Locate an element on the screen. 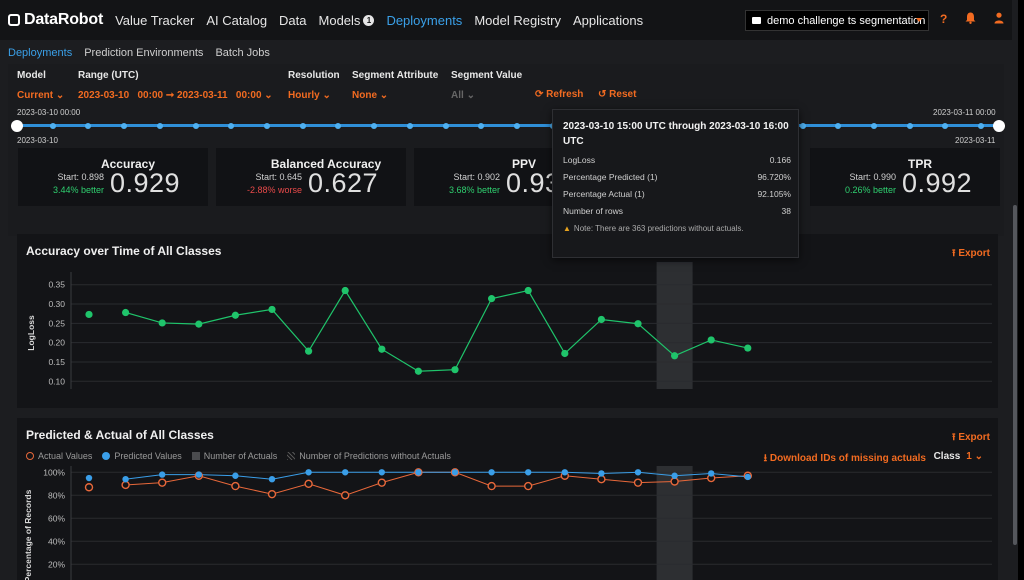  class-selector: Class 1 ⌄ is located at coordinates (958, 456).